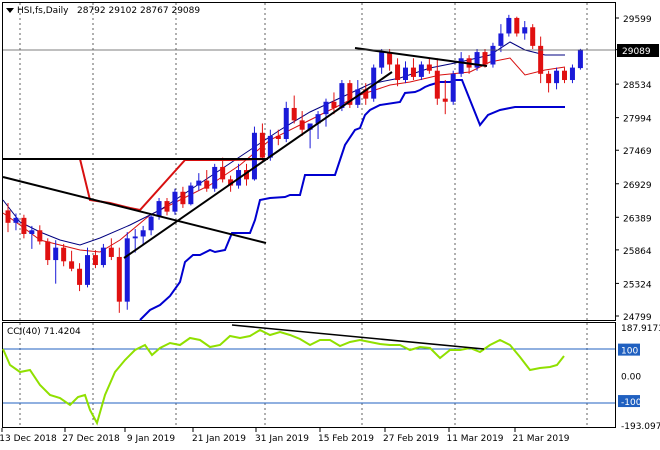 The width and height of the screenshot is (660, 450). Describe the element at coordinates (219, 439) in the screenshot. I see `time-tick-label: 21 Jan 2019` at that location.